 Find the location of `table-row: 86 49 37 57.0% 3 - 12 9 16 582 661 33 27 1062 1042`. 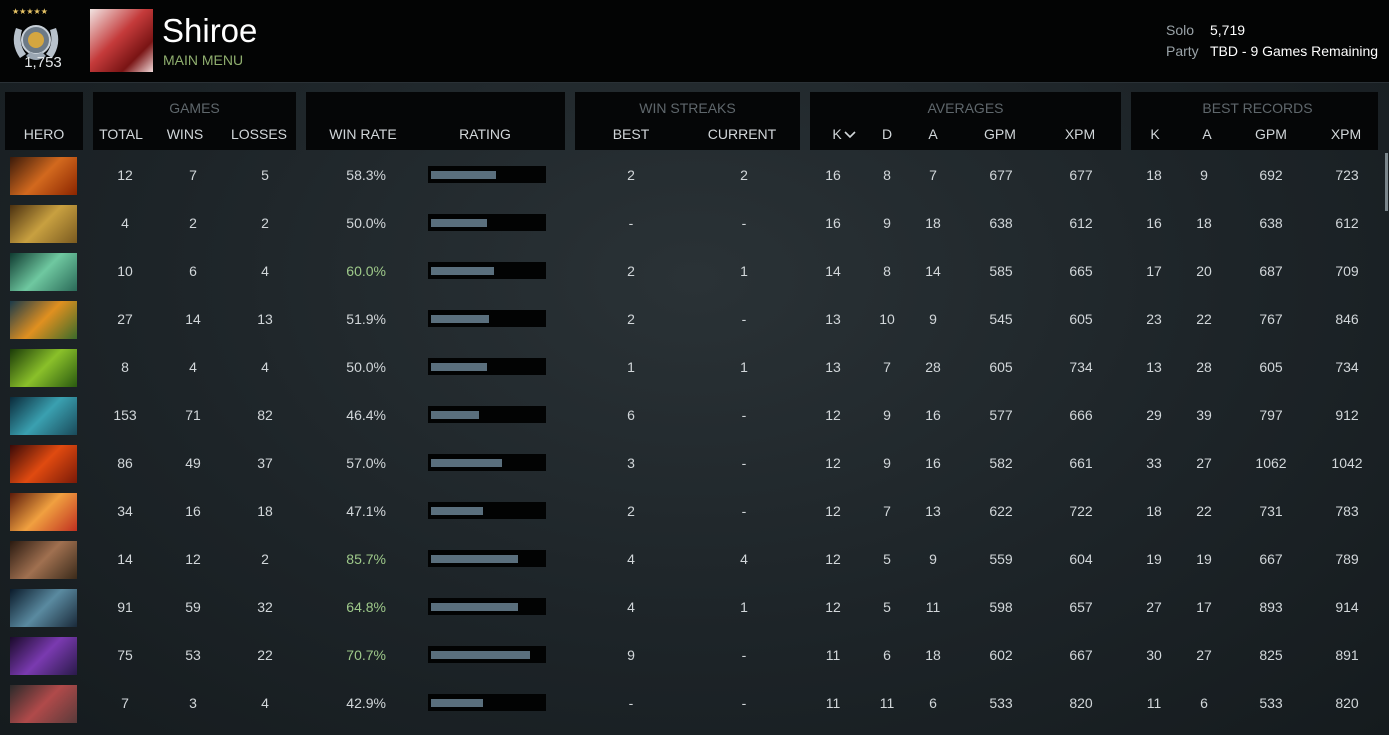

table-row: 86 49 37 57.0% 3 - 12 9 16 582 661 33 27 1062 1042 is located at coordinates (694, 463).